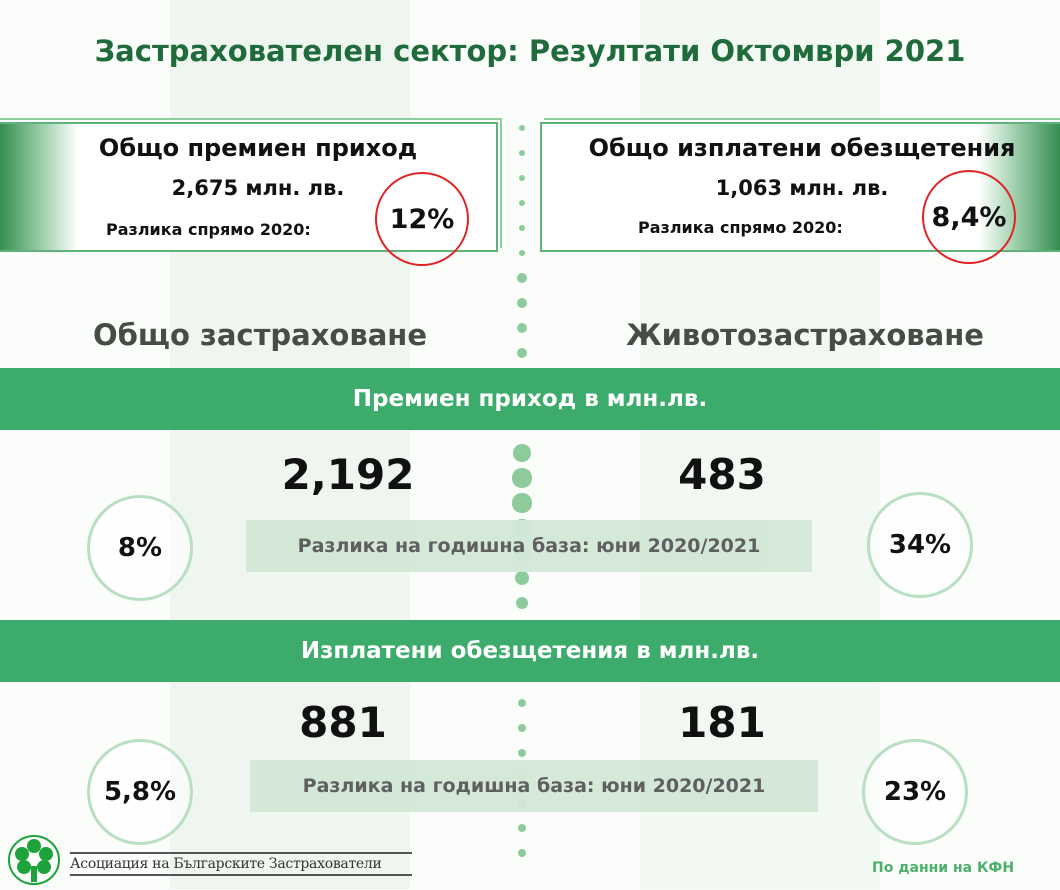 This screenshot has width=1060, height=890. What do you see at coordinates (943, 868) in the screenshot?
I see `source-note: По данни на КФН` at bounding box center [943, 868].